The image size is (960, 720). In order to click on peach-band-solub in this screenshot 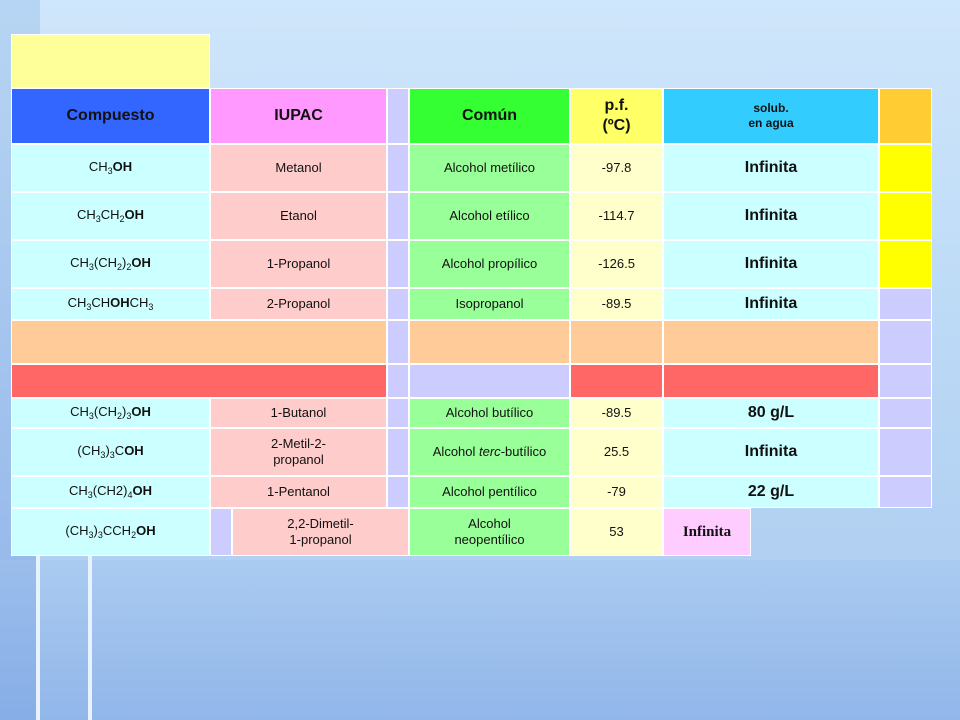, I will do `click(771, 342)`.